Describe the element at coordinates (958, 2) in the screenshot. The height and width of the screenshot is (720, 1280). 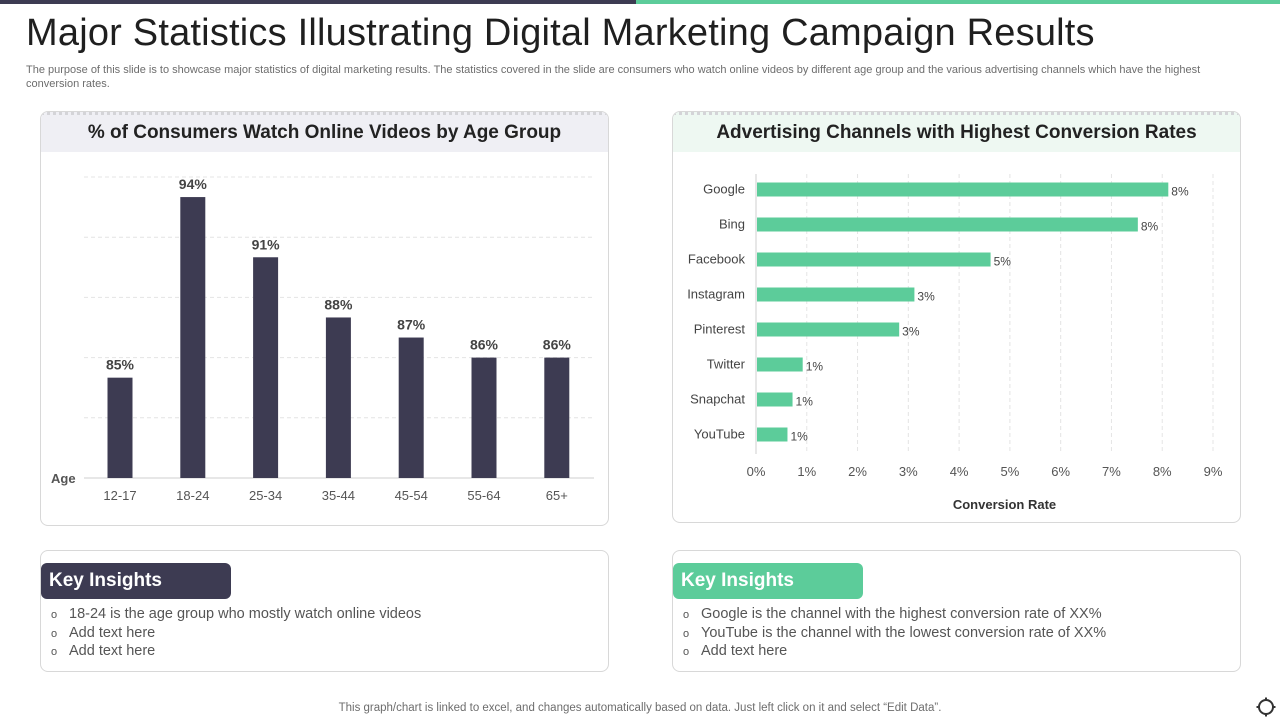
I see `top-accent-bar-green` at that location.